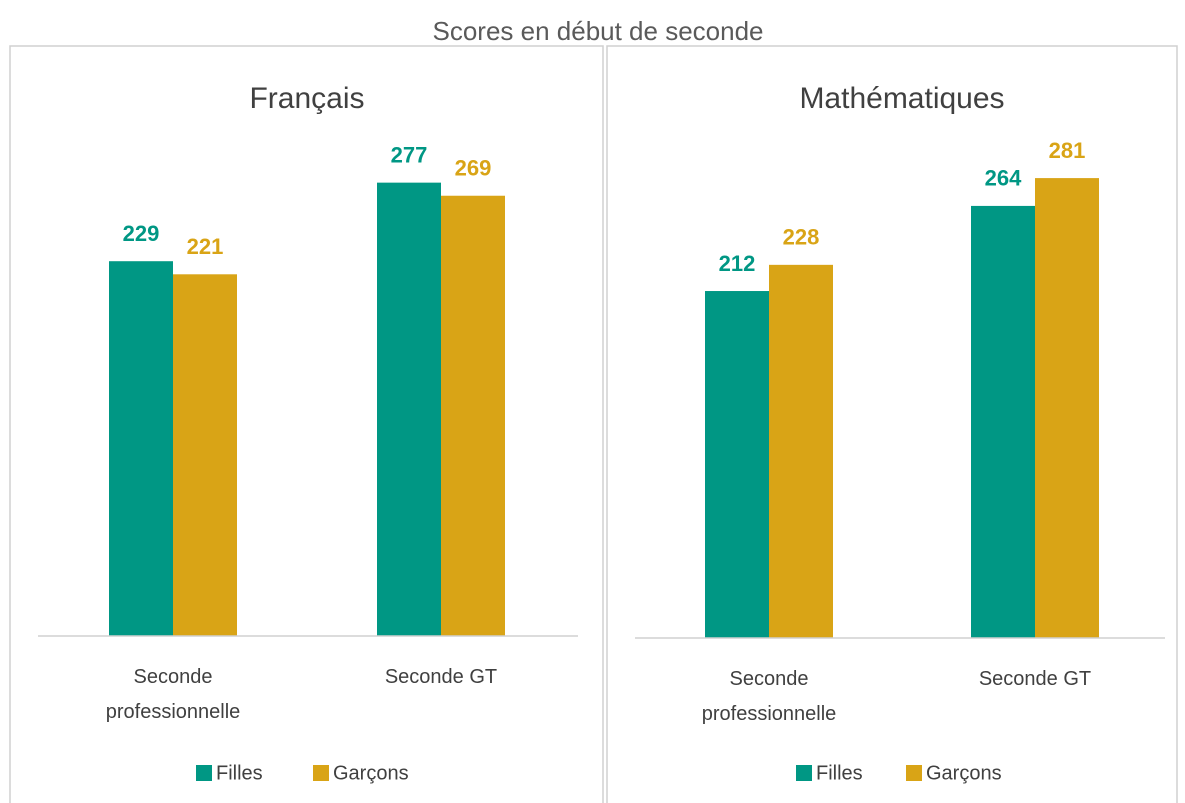  Describe the element at coordinates (473, 168) in the screenshot. I see `data-label: 269` at that location.